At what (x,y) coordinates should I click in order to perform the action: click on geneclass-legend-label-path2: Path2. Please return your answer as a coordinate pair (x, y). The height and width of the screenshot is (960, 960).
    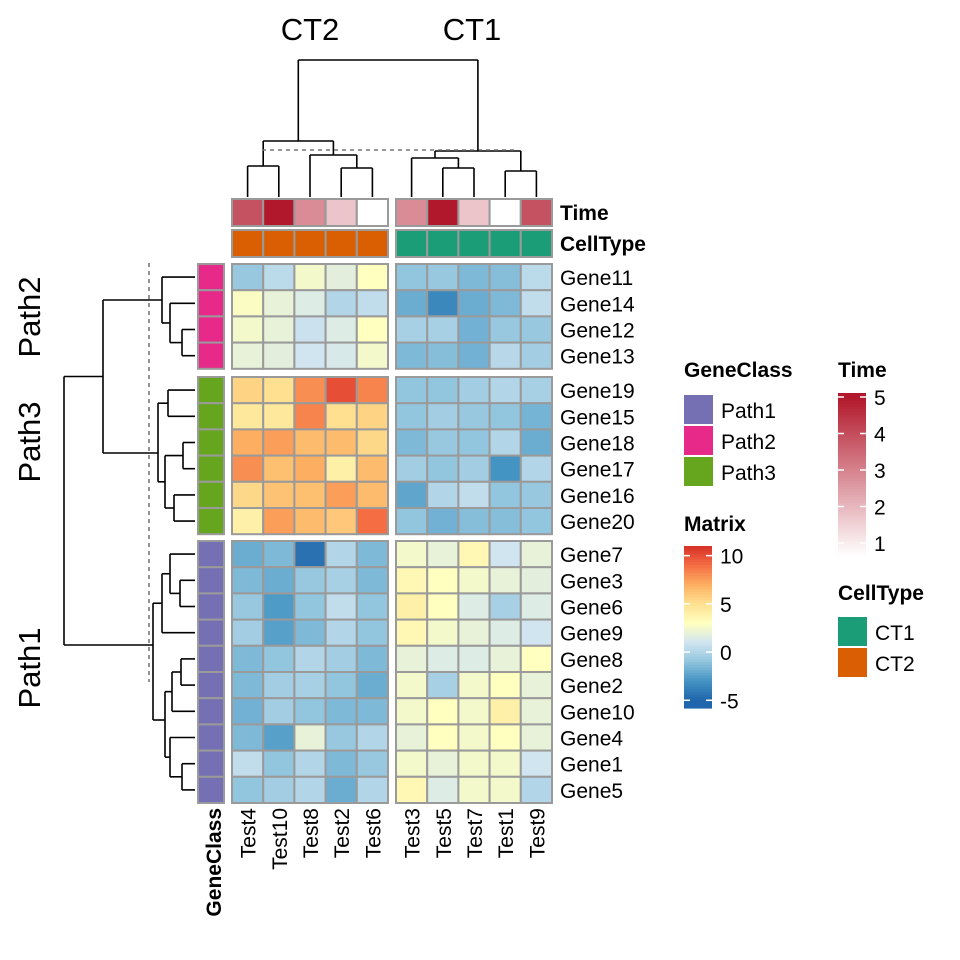
    Looking at the image, I should click on (748, 442).